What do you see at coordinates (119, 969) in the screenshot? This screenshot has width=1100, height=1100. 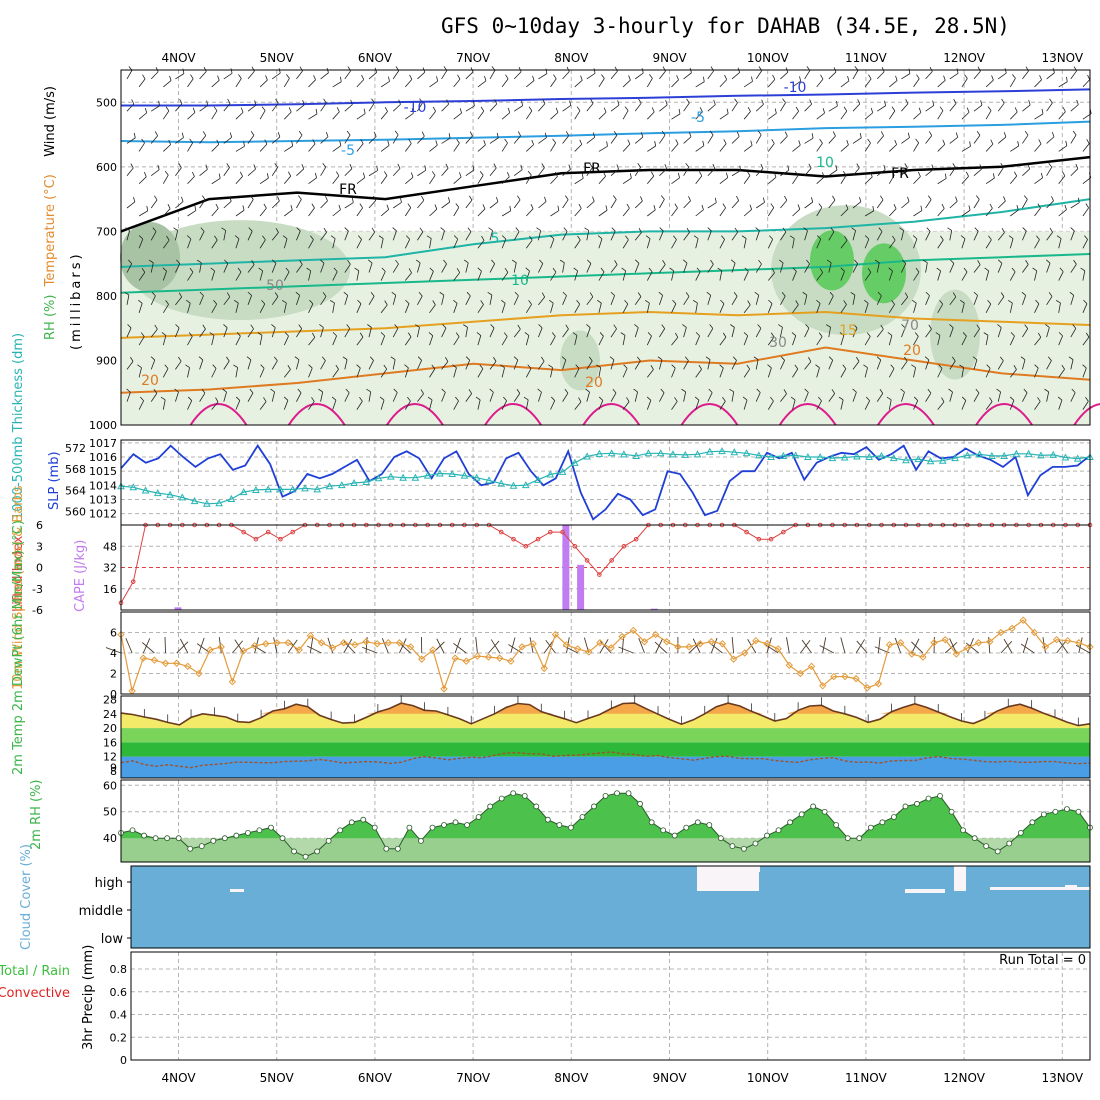 I see `precip-tick: 0.8` at bounding box center [119, 969].